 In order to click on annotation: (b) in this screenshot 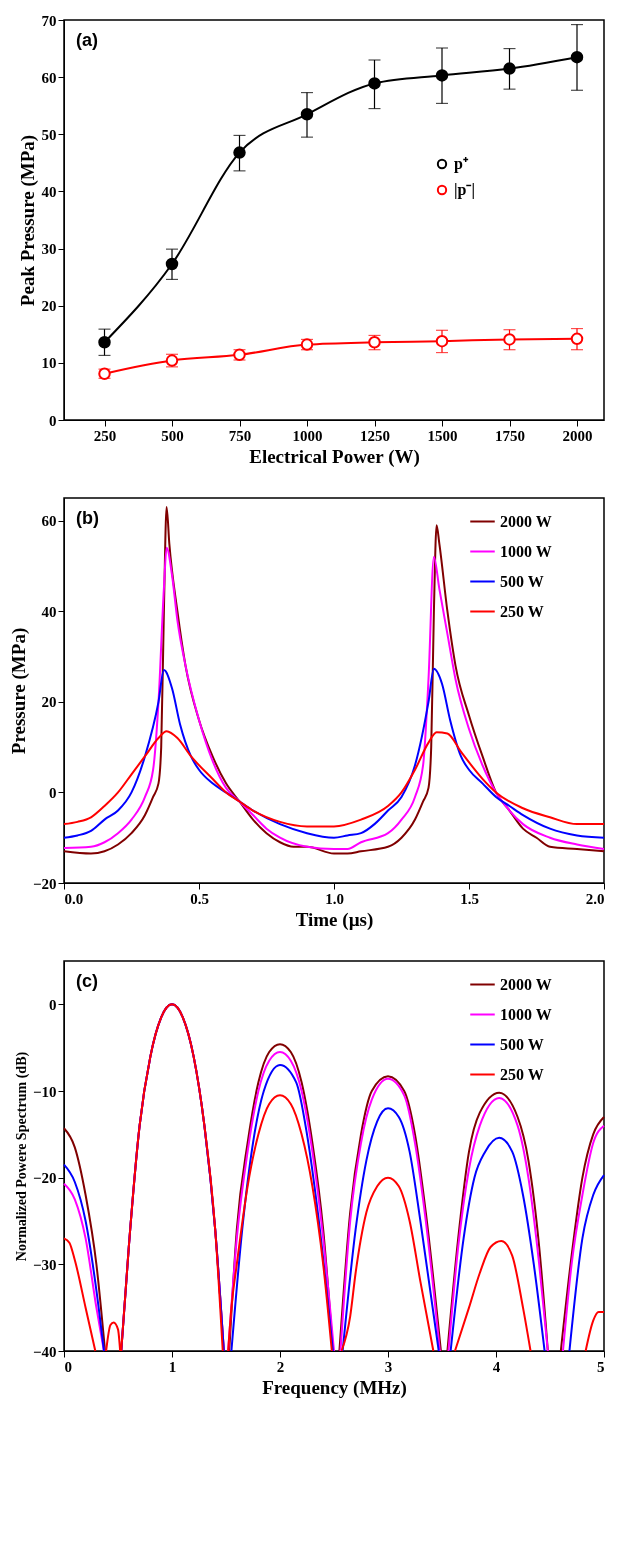, I will do `click(87, 518)`.